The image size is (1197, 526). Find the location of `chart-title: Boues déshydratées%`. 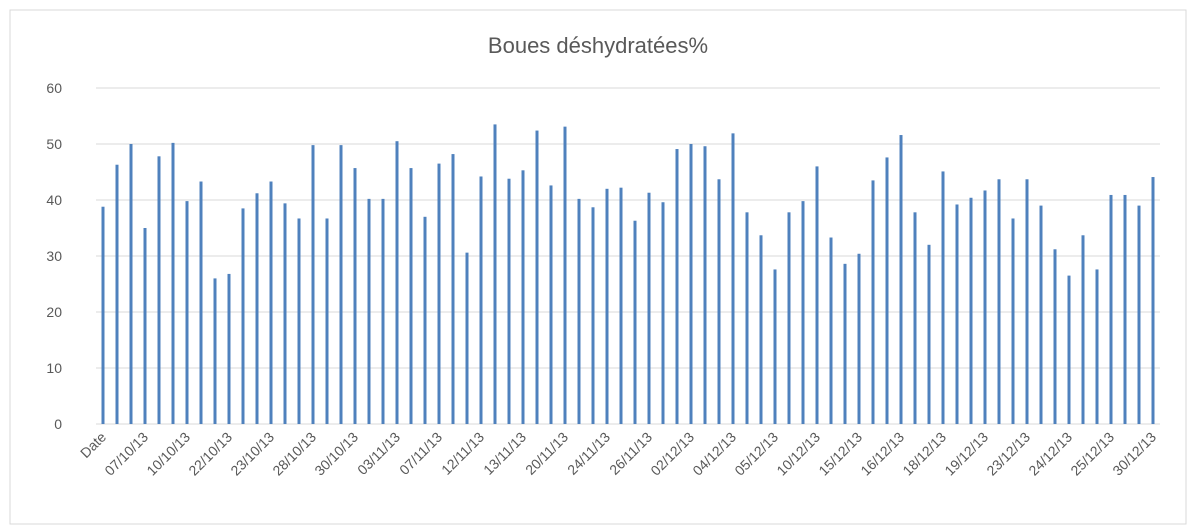

chart-title: Boues déshydratées% is located at coordinates (598, 45).